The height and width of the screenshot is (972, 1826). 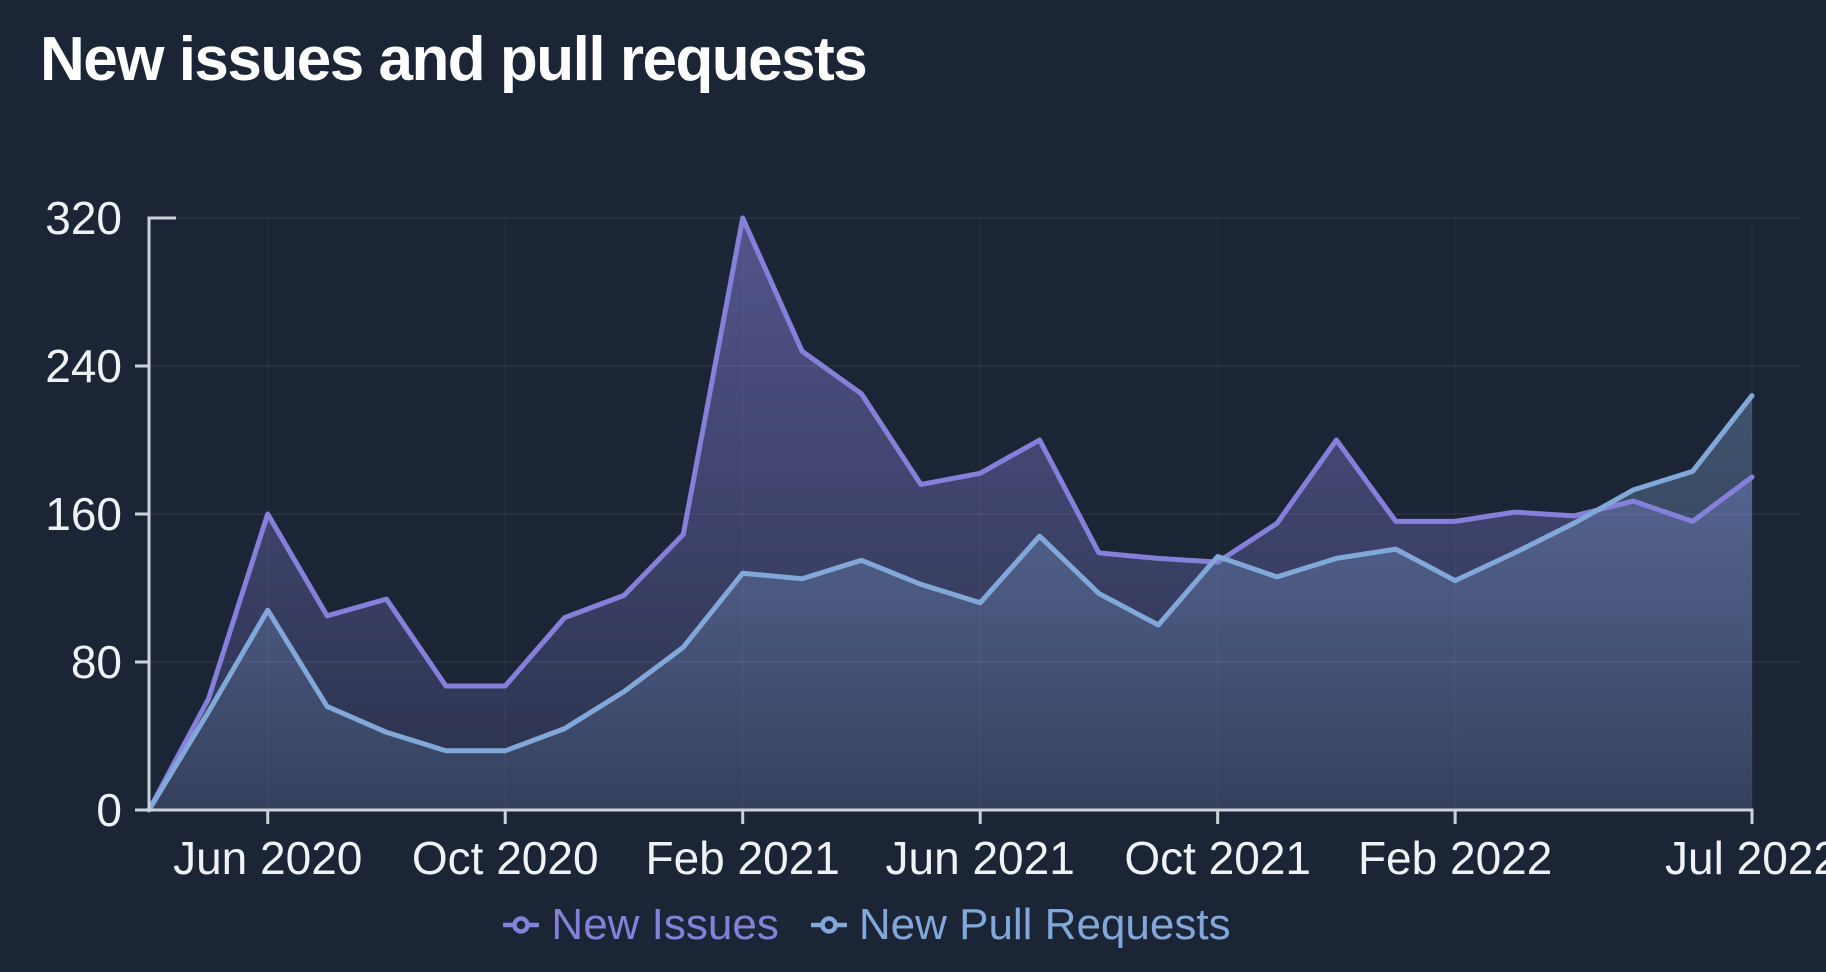 What do you see at coordinates (454, 59) in the screenshot?
I see `chart-title: New issues and pull requests` at bounding box center [454, 59].